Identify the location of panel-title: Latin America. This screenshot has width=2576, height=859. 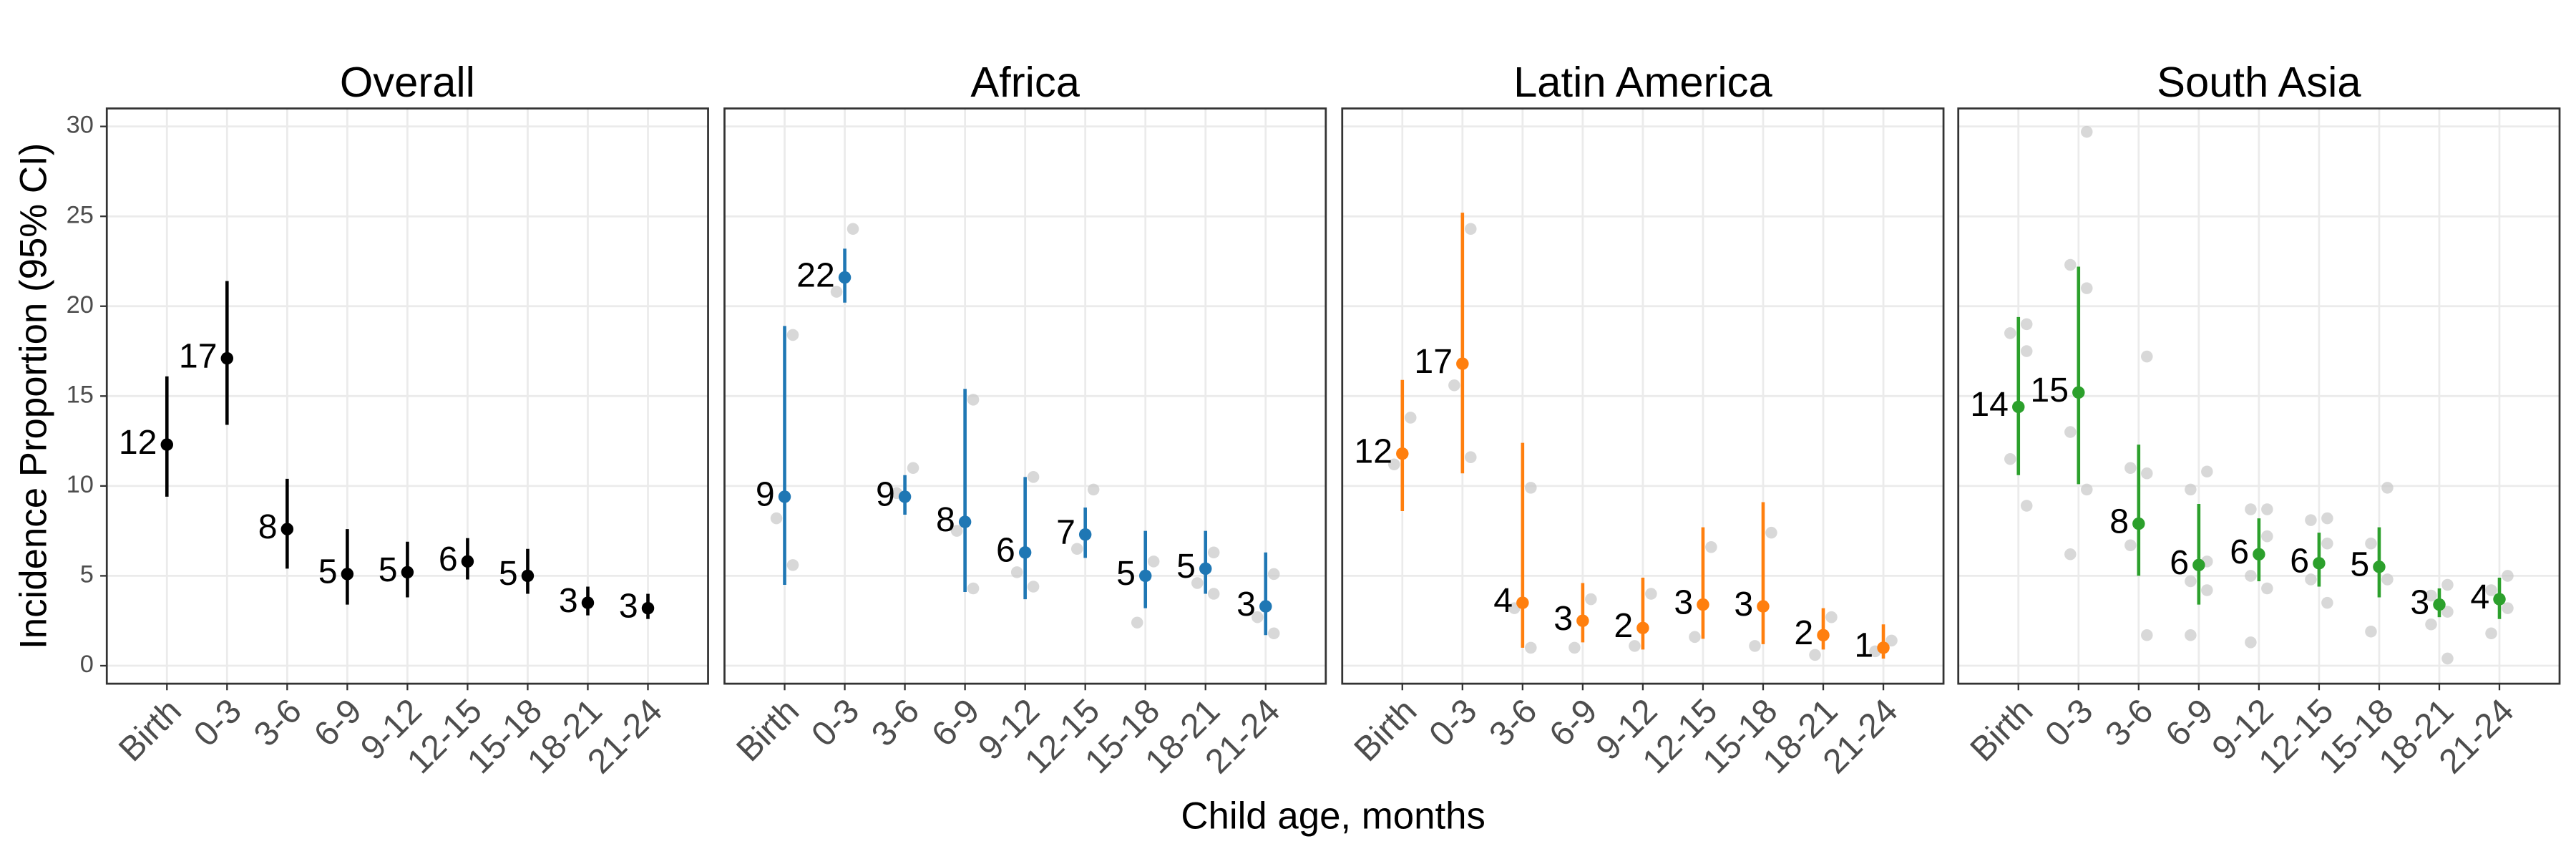
(1642, 82).